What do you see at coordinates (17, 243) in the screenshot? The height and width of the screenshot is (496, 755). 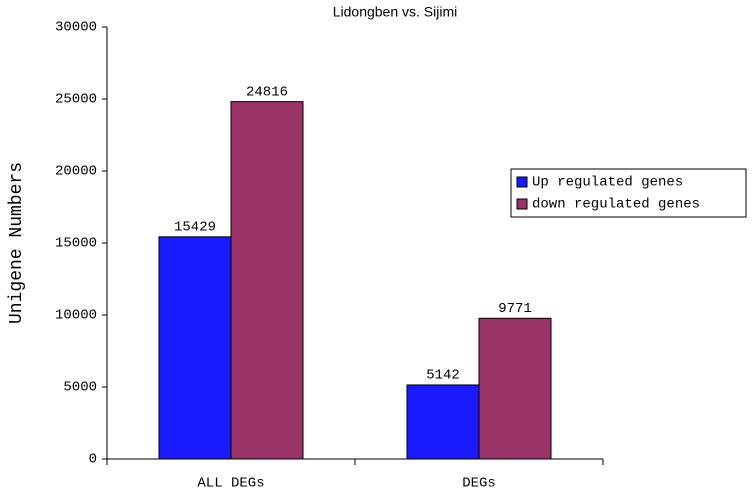 I see `y-axis-label: Unigene Numbers` at bounding box center [17, 243].